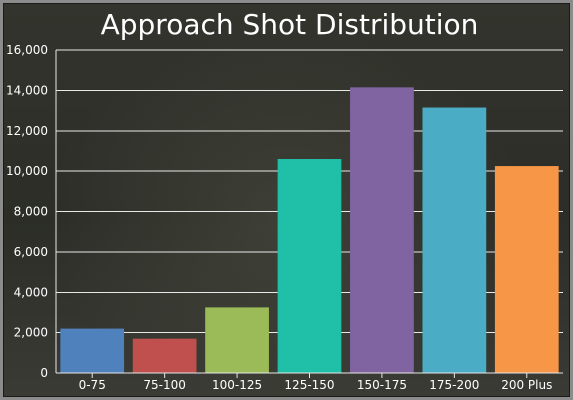 This screenshot has width=573, height=400. Describe the element at coordinates (31, 333) in the screenshot. I see `y-tick-label: 2,000` at that location.